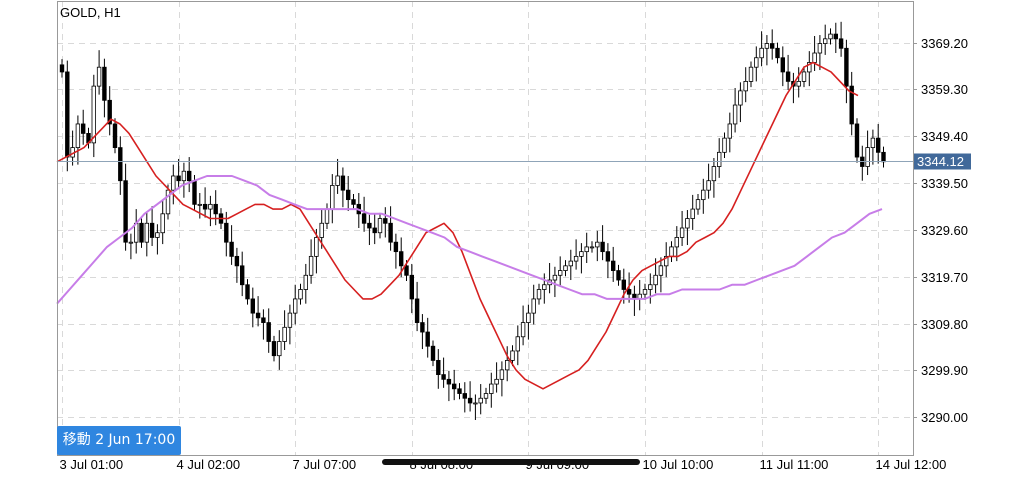  Describe the element at coordinates (119, 440) in the screenshot. I see `jump-to-date-button: 移動 2 Jun 17:00` at that location.